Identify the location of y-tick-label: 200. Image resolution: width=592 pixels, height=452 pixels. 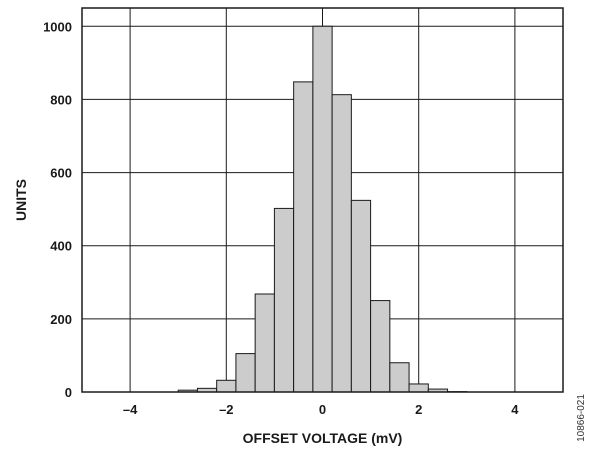
(61, 319).